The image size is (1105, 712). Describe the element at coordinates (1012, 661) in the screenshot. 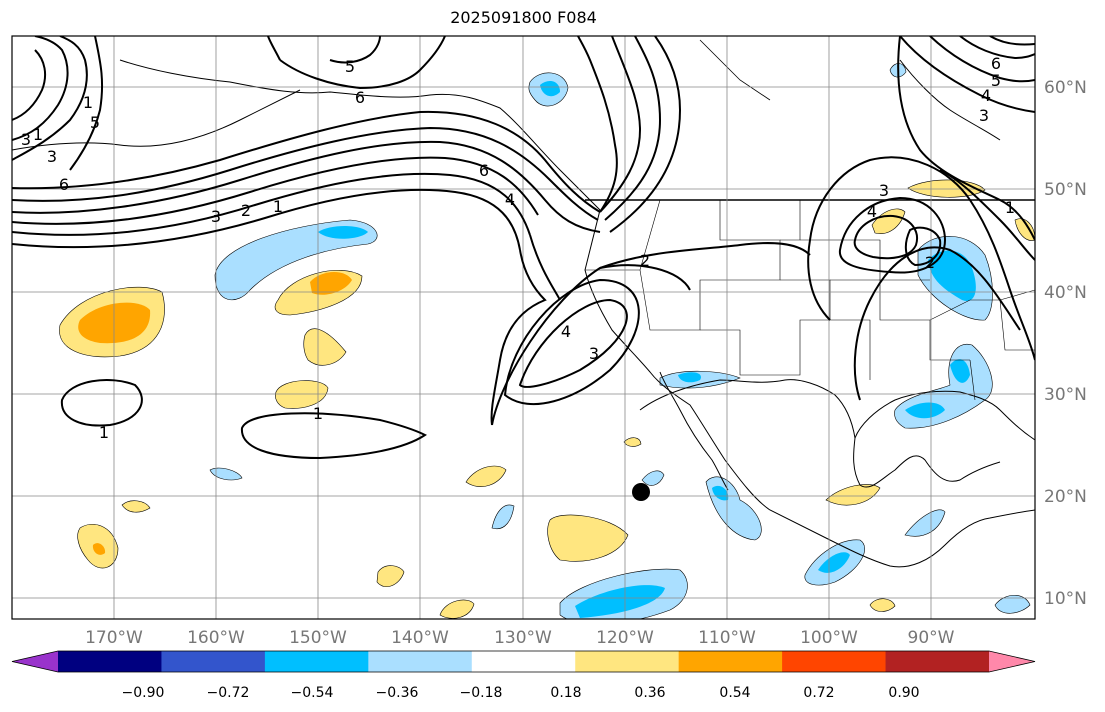

I see `colorbar-extend-max` at that location.